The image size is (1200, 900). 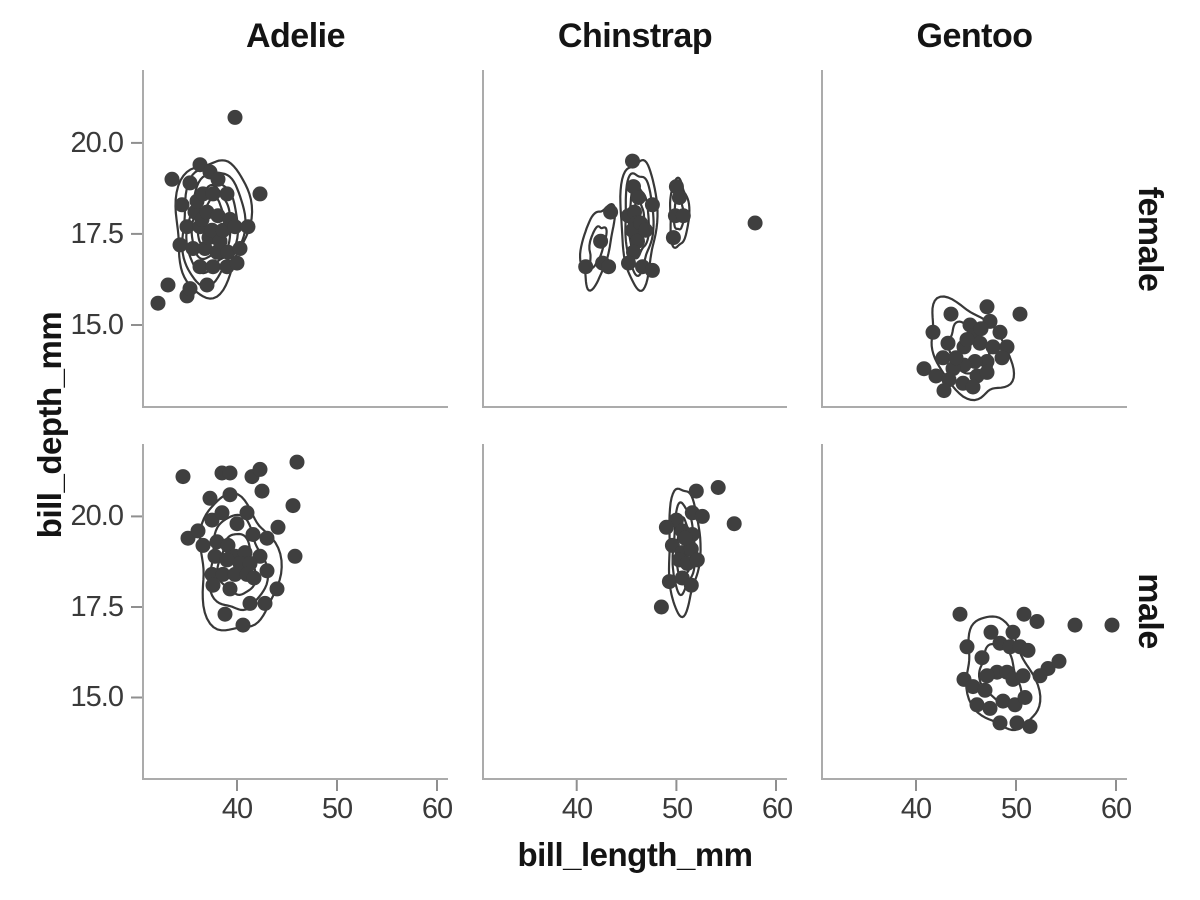 What do you see at coordinates (635, 854) in the screenshot?
I see `x-axis-label: bill_length_mm` at bounding box center [635, 854].